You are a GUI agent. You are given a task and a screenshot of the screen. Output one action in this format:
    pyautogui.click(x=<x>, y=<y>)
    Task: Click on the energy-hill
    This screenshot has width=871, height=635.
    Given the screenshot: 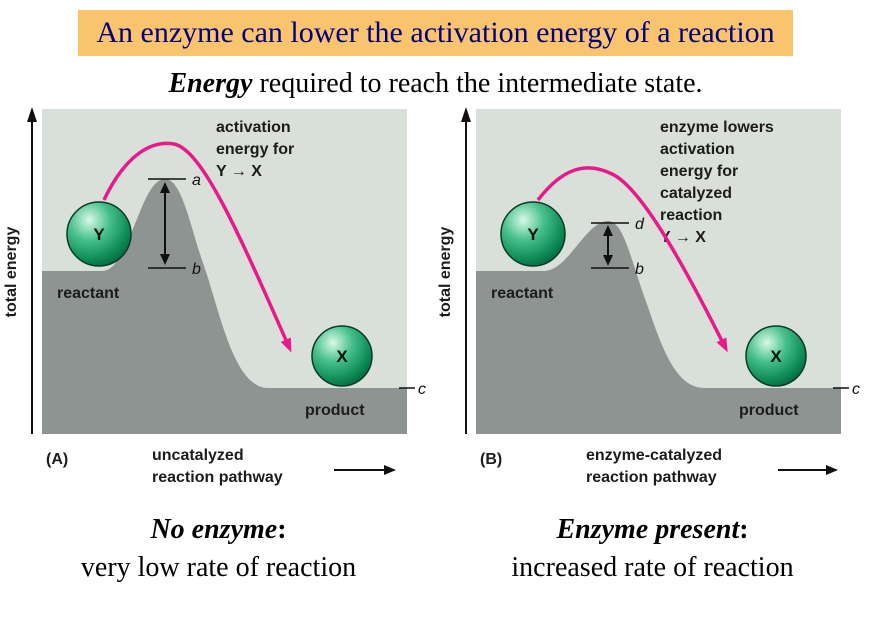 What is the action you would take?
    pyautogui.click(x=658, y=327)
    